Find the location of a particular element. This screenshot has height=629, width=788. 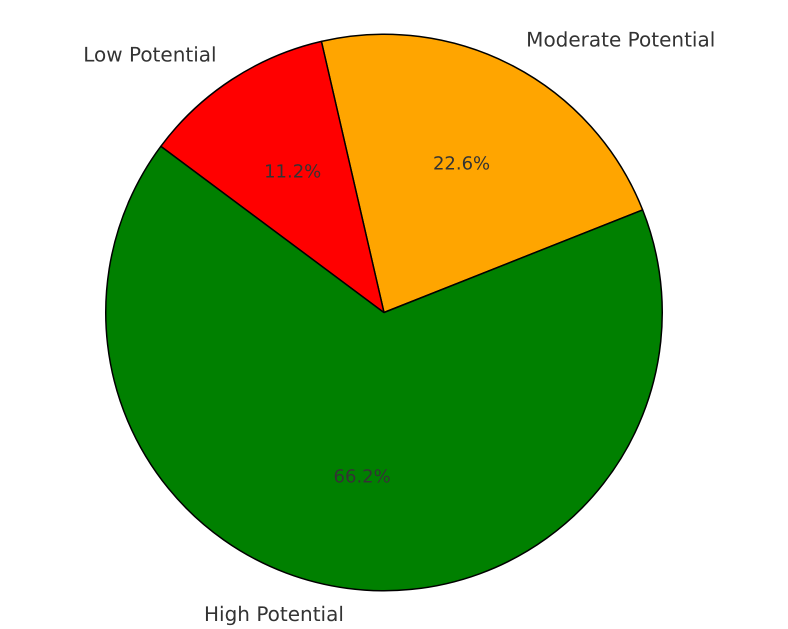

data-label: 66.2% is located at coordinates (362, 477).